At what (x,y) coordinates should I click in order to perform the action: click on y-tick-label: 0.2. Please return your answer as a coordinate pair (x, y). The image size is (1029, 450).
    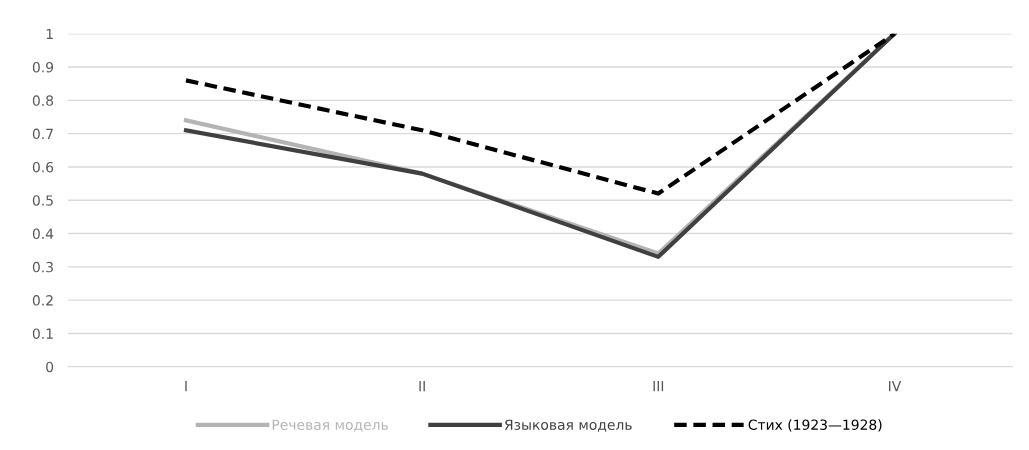
    Looking at the image, I should click on (42, 300).